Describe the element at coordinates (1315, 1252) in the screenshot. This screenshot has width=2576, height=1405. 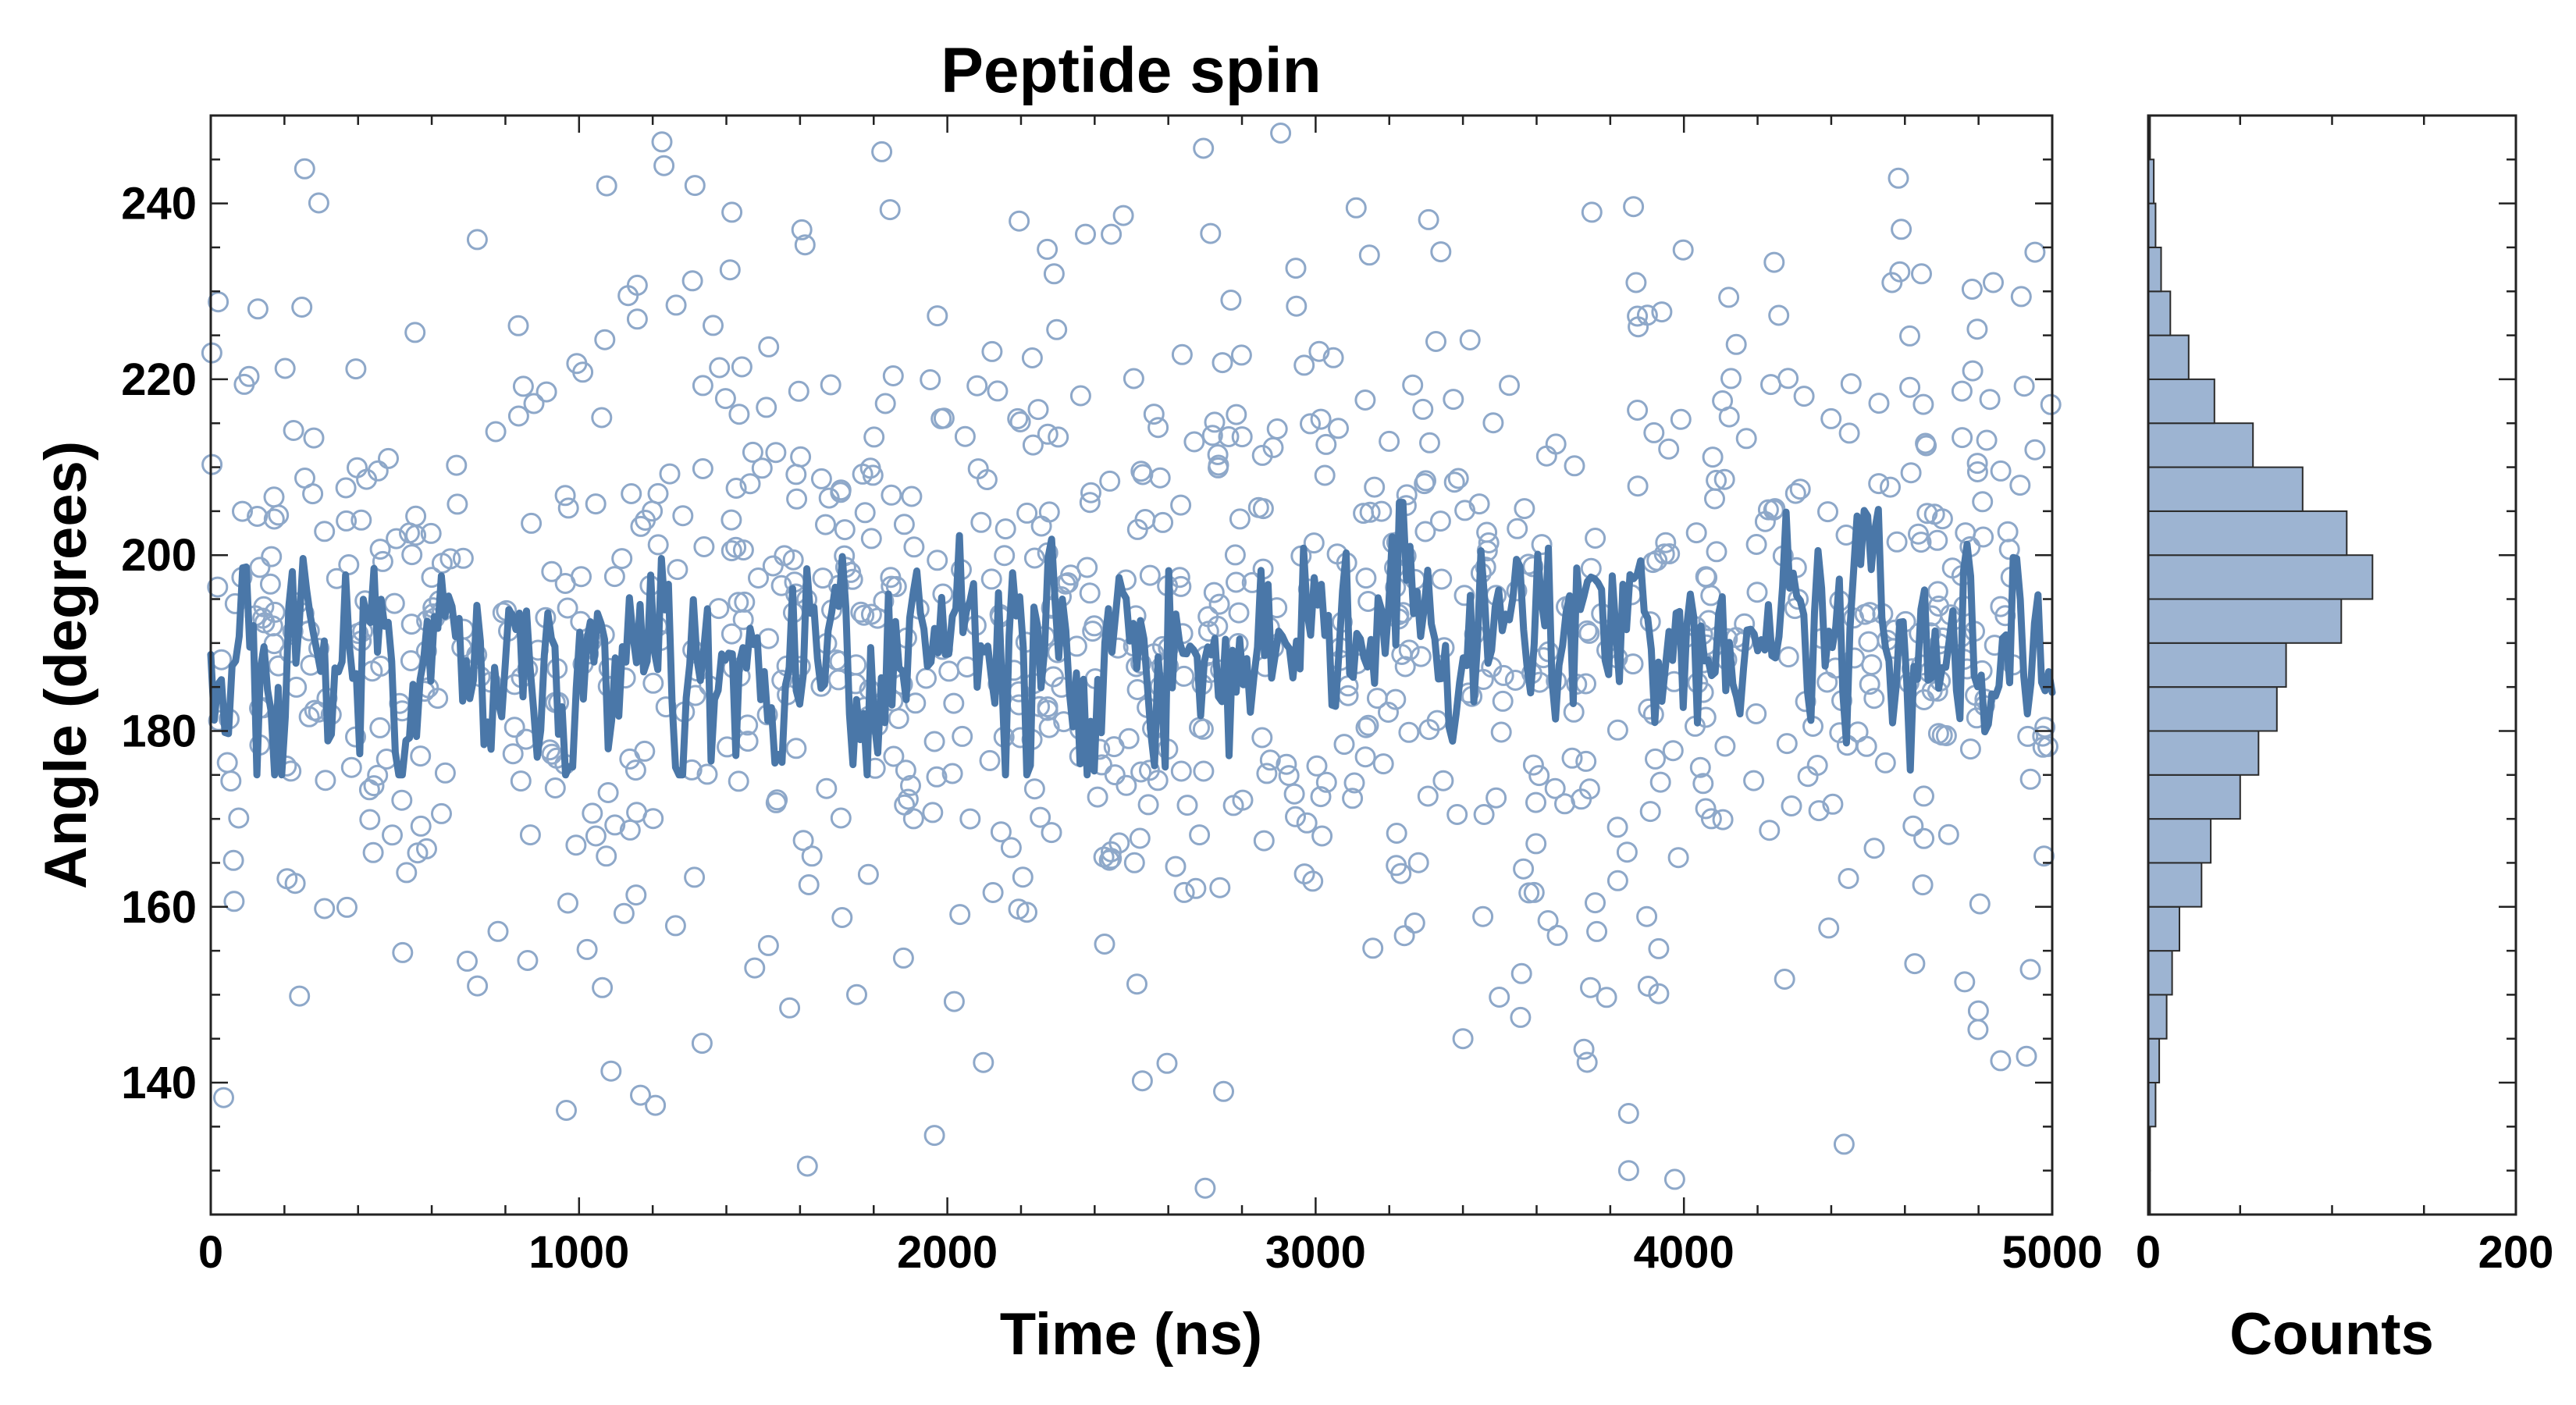
I see `x-tick-label: 3000` at that location.